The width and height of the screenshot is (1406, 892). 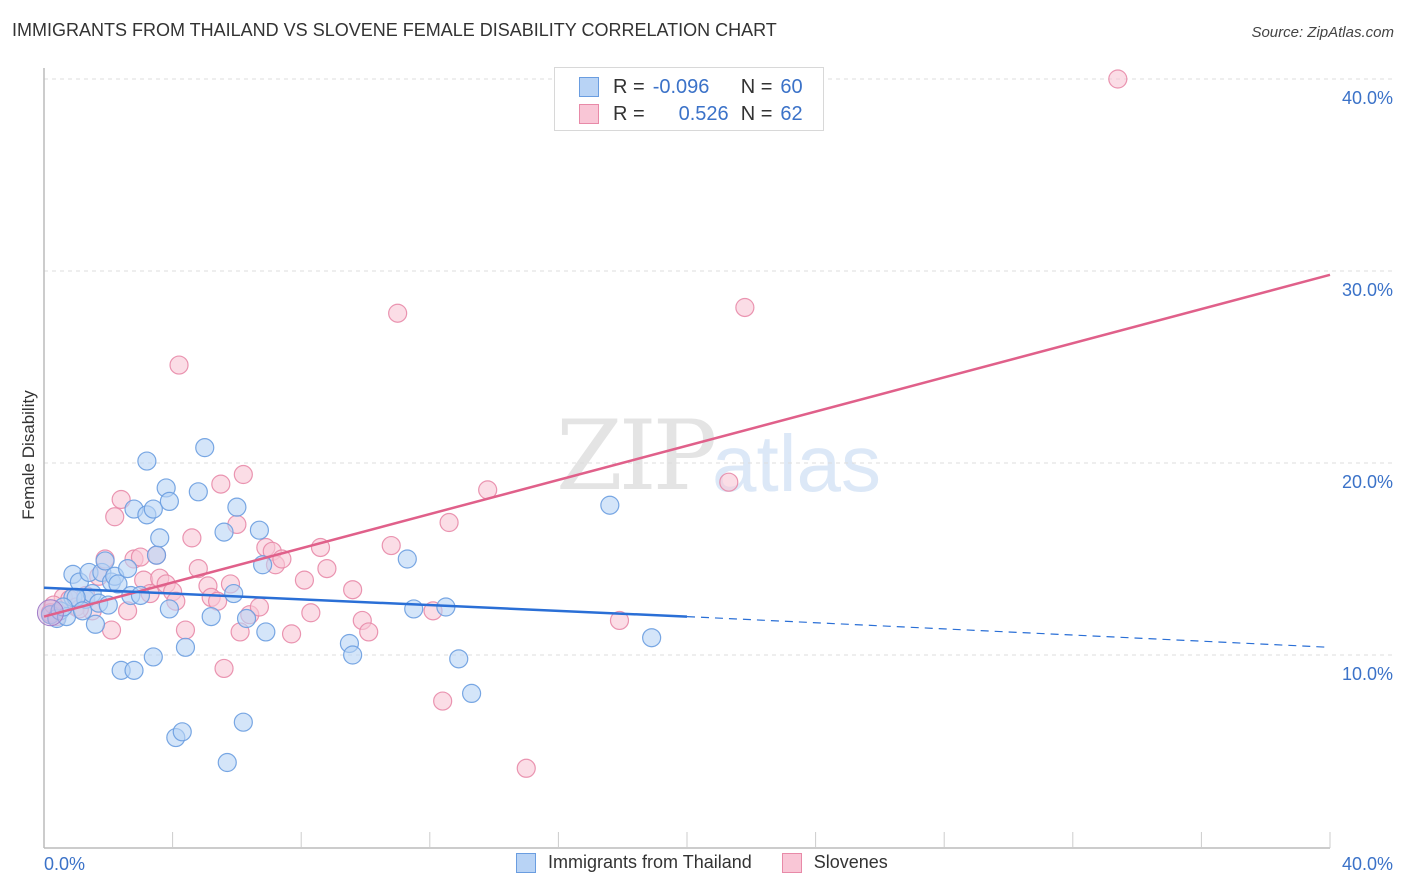 What do you see at coordinates (64, 864) in the screenshot?
I see `x-tick-label-min: 0.0%` at bounding box center [64, 864].